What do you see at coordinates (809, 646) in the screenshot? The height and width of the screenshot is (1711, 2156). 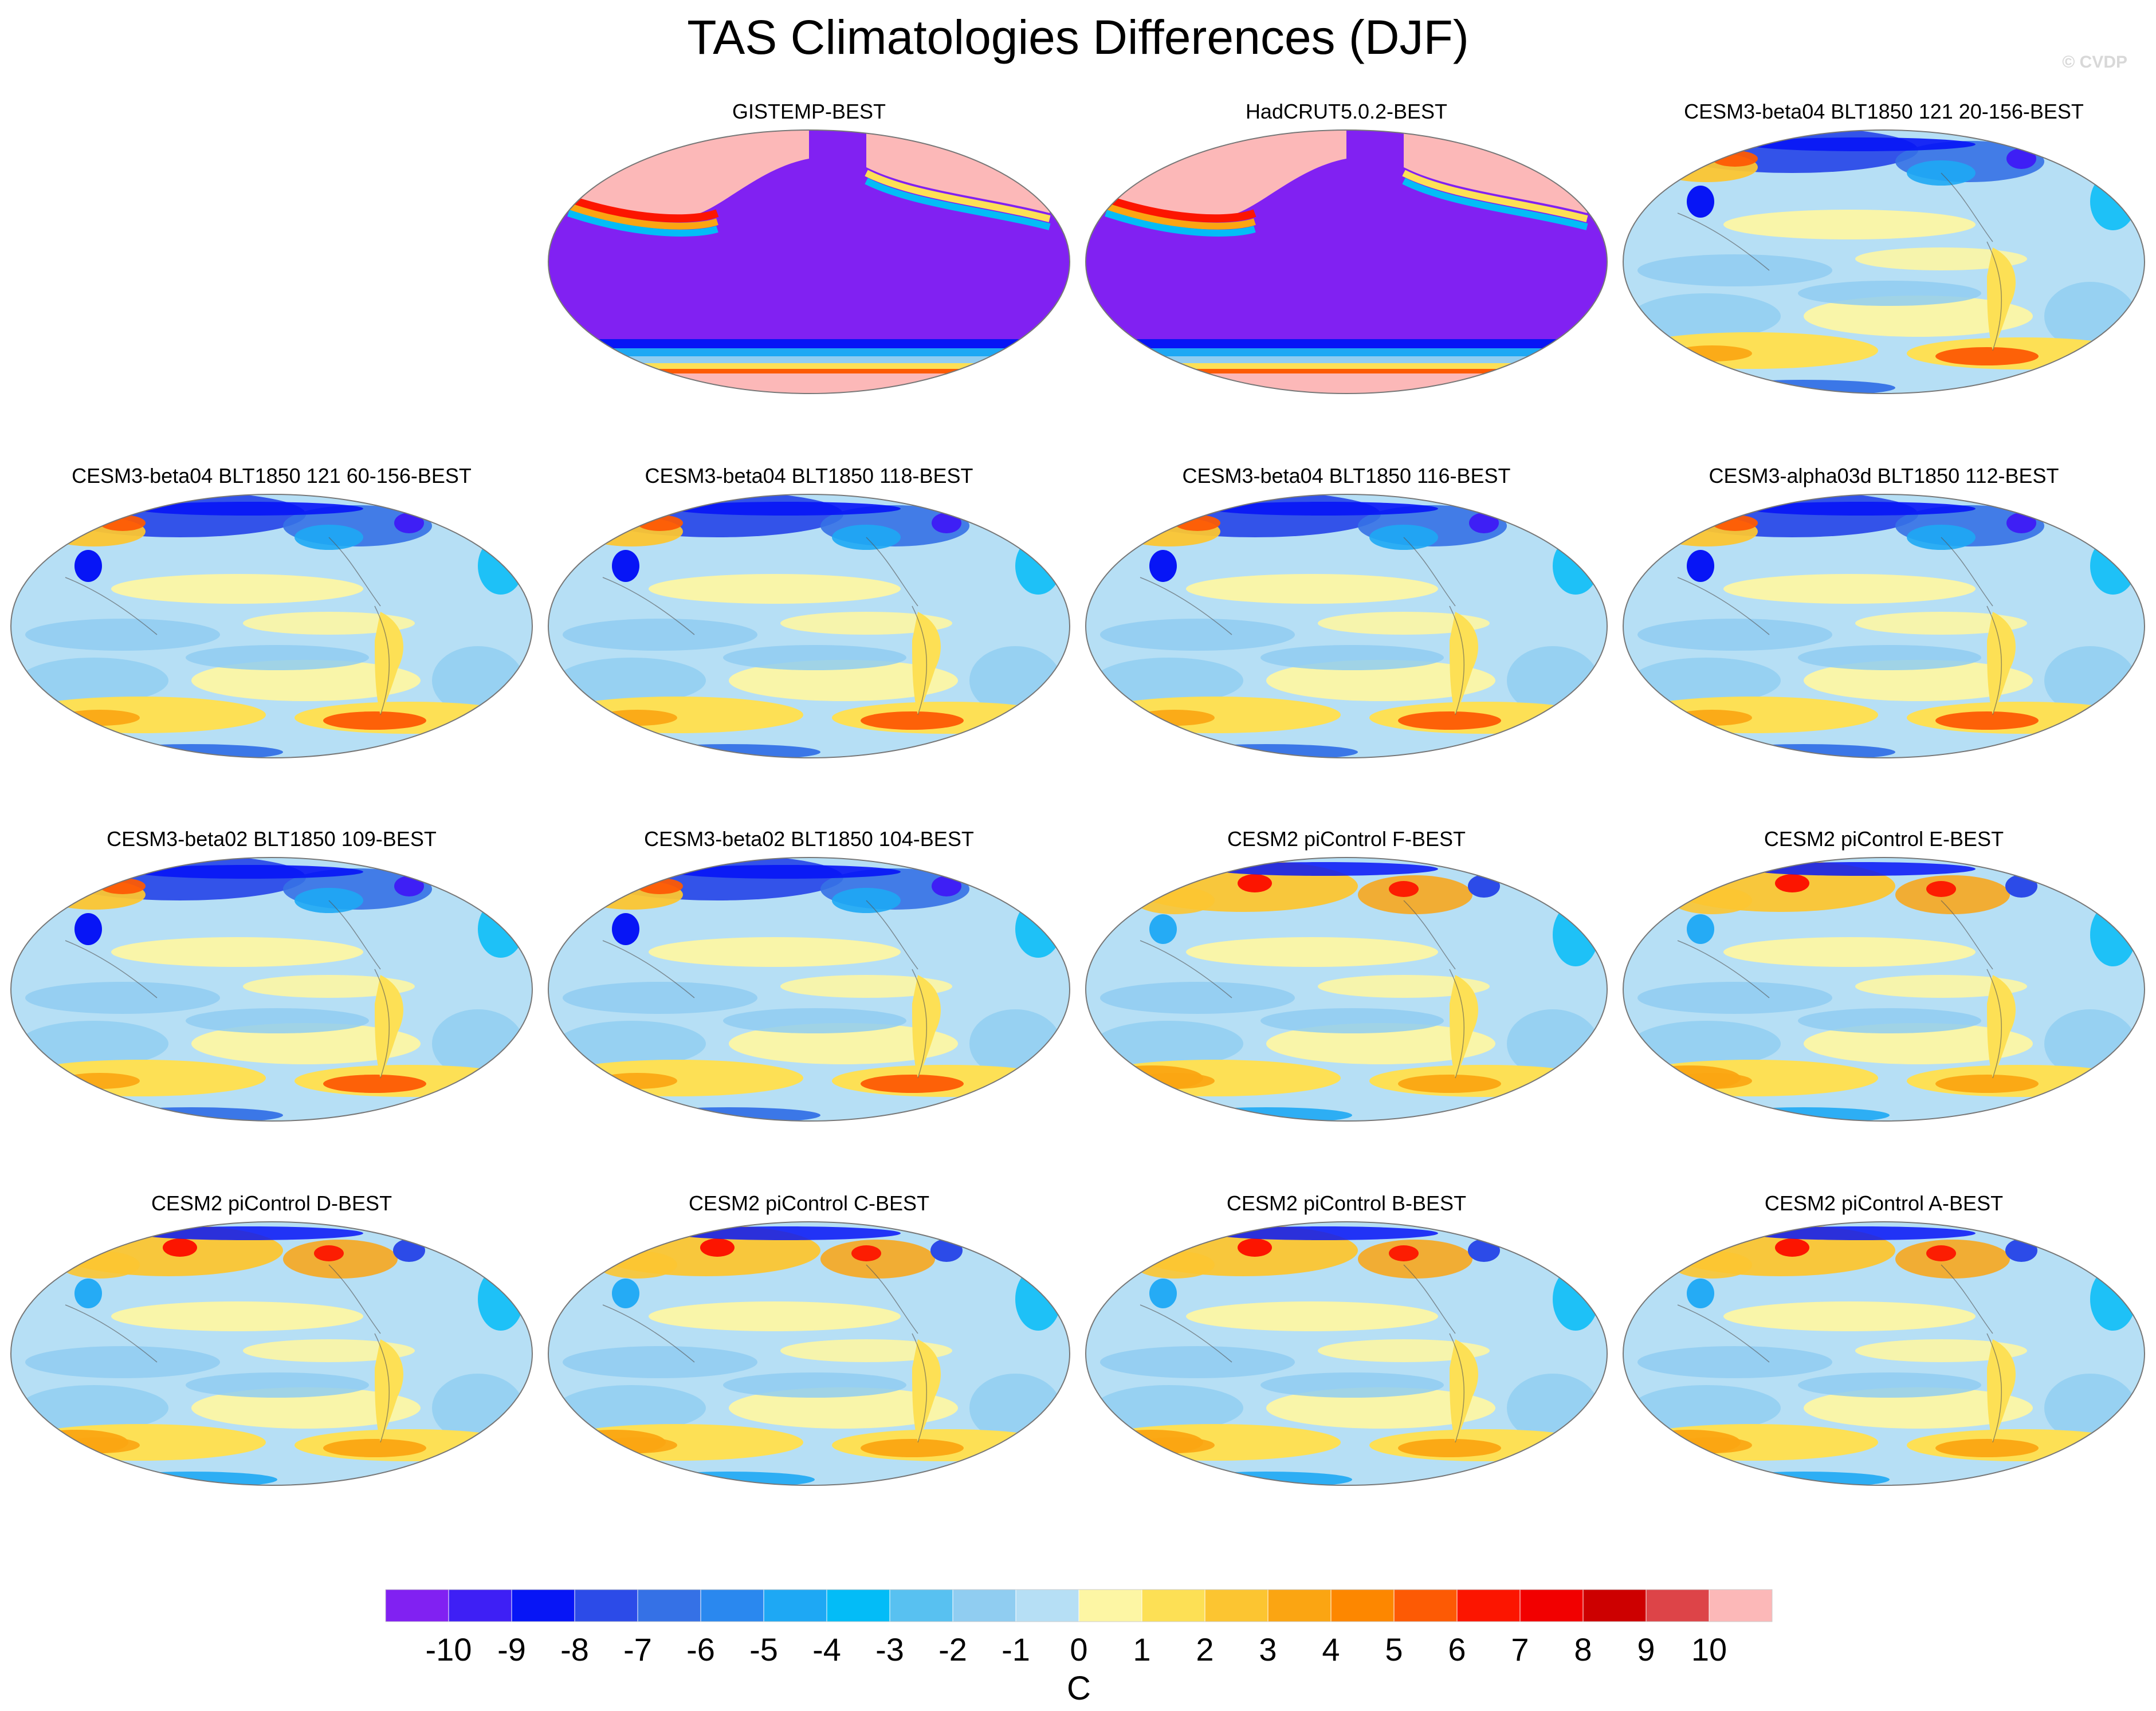 I see `map-panel: CESM3-beta04 BLT1850 118-BEST` at bounding box center [809, 646].